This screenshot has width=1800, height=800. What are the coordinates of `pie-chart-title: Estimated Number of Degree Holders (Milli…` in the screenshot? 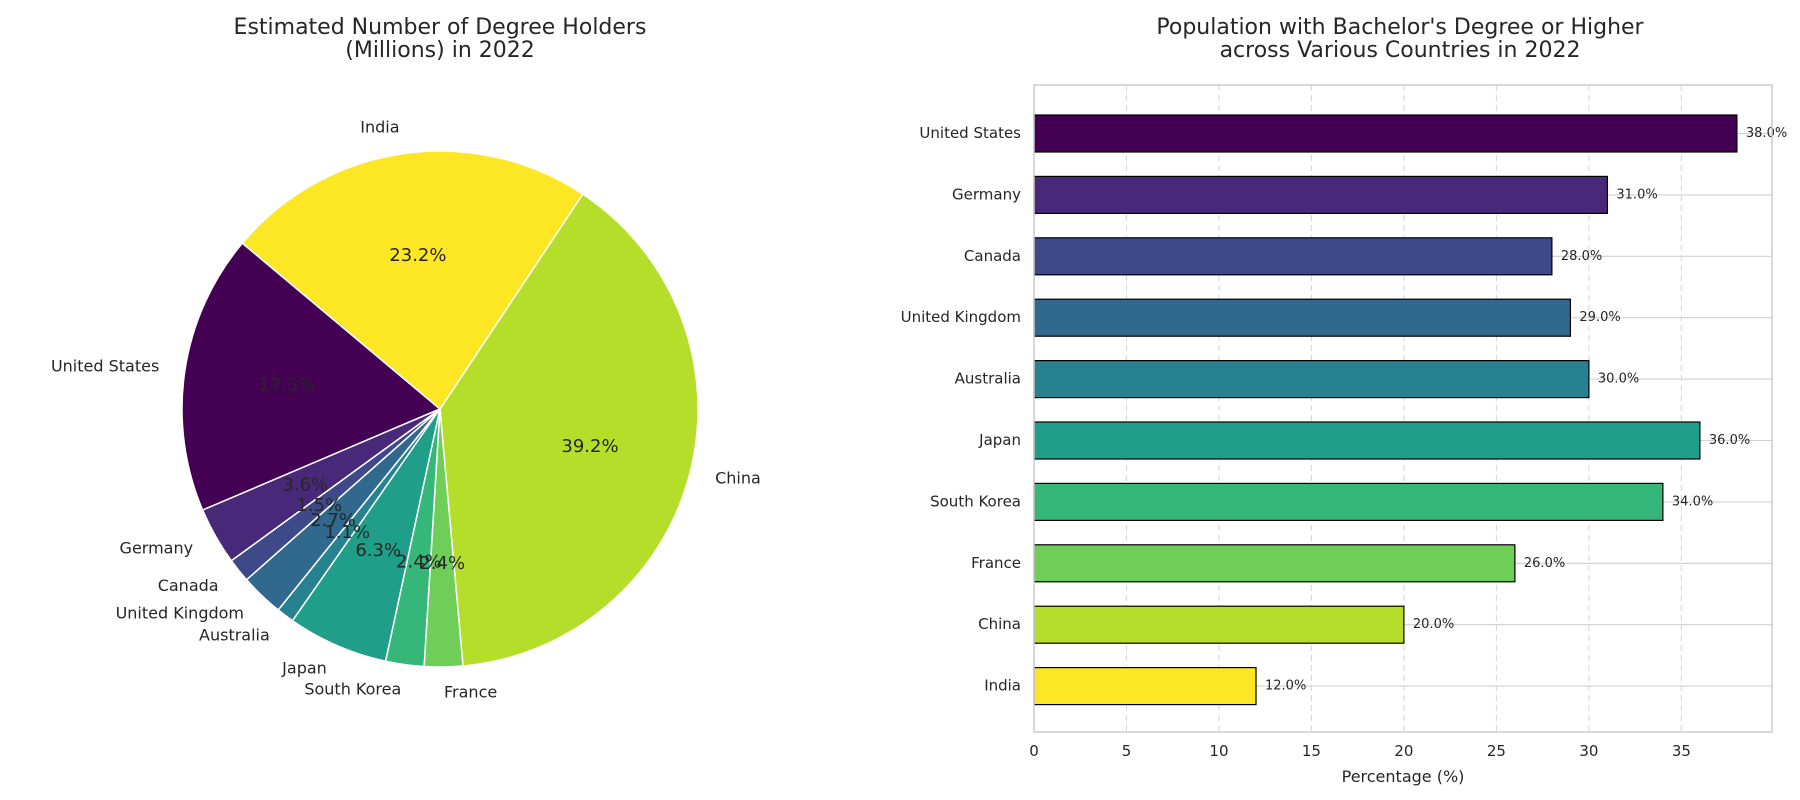 It's located at (440, 39).